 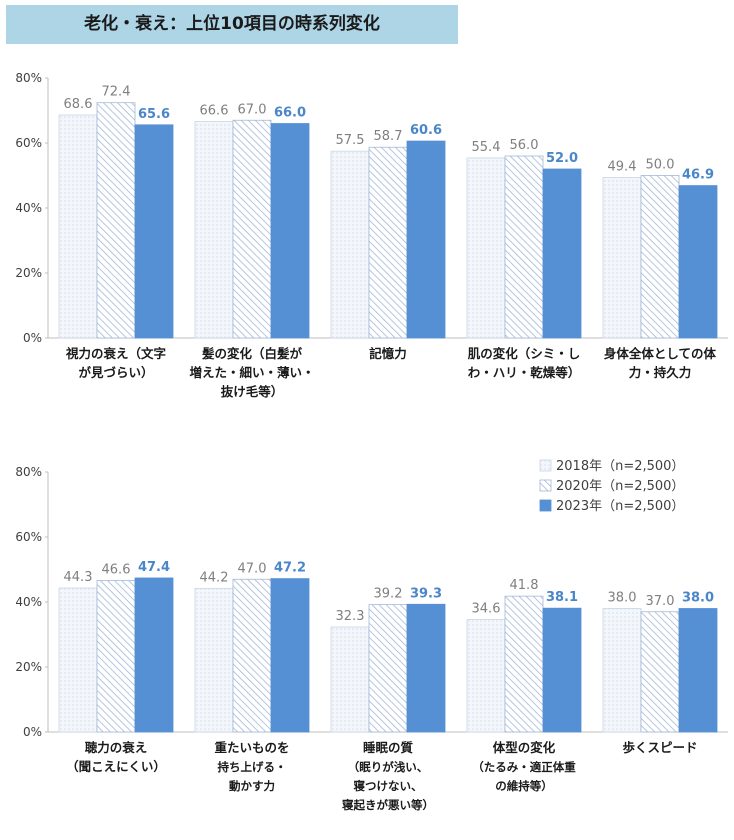 I want to click on data-label: 41.8, so click(x=524, y=585).